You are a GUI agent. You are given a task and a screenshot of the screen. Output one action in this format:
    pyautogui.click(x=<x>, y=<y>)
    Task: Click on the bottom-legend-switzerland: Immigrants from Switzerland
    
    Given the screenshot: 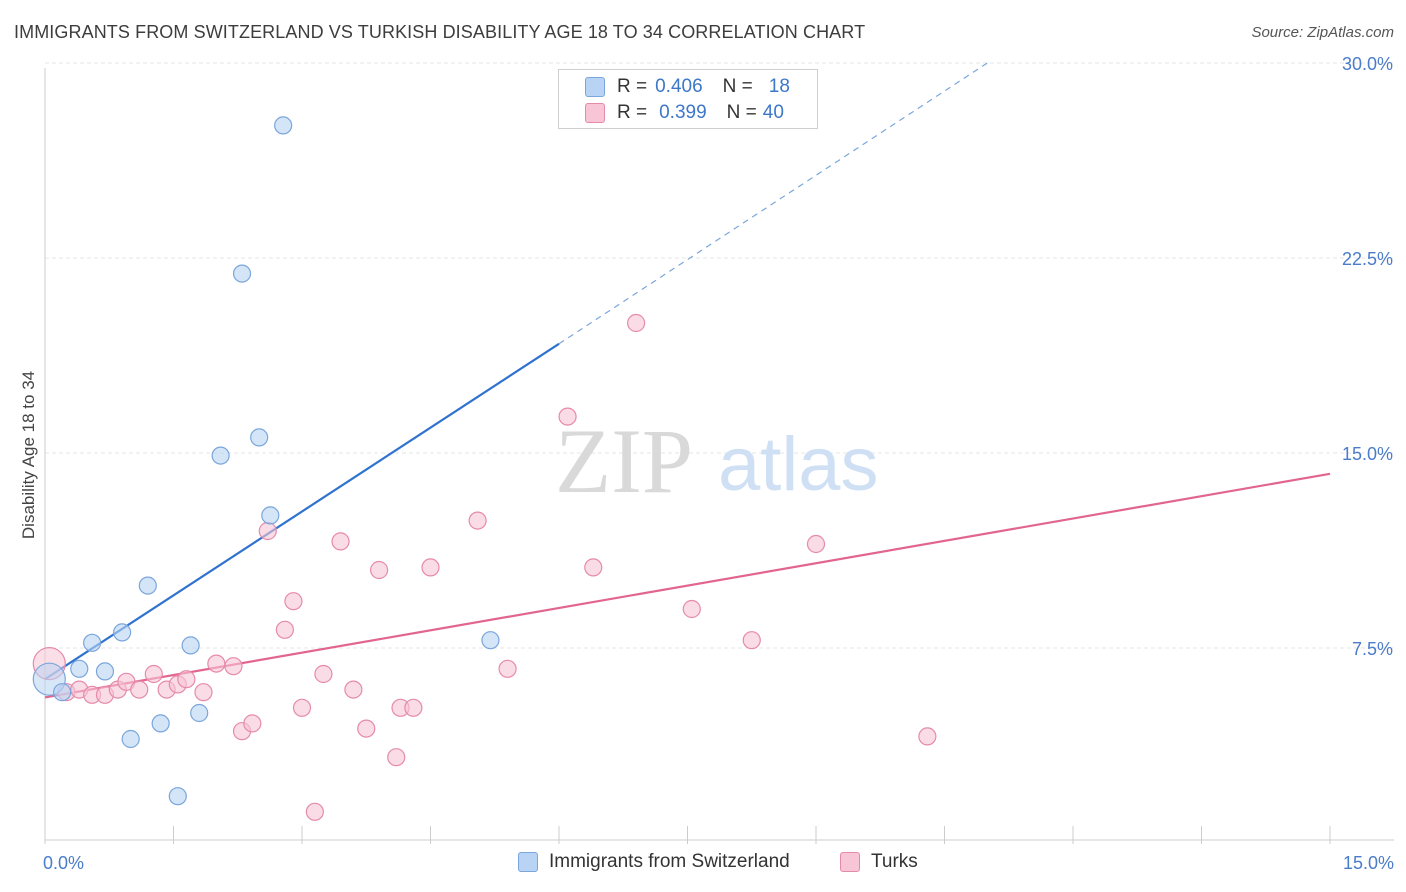 What is the action you would take?
    pyautogui.click(x=654, y=862)
    